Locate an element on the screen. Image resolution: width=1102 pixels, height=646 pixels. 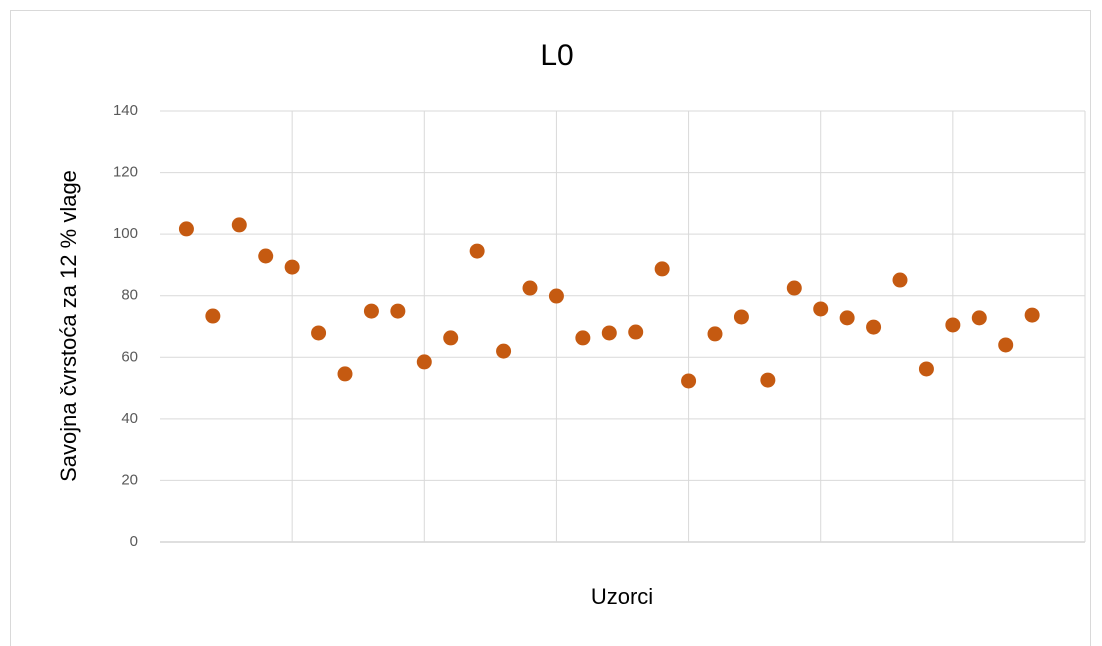
y-tick-label: 0 is located at coordinates (134, 541).